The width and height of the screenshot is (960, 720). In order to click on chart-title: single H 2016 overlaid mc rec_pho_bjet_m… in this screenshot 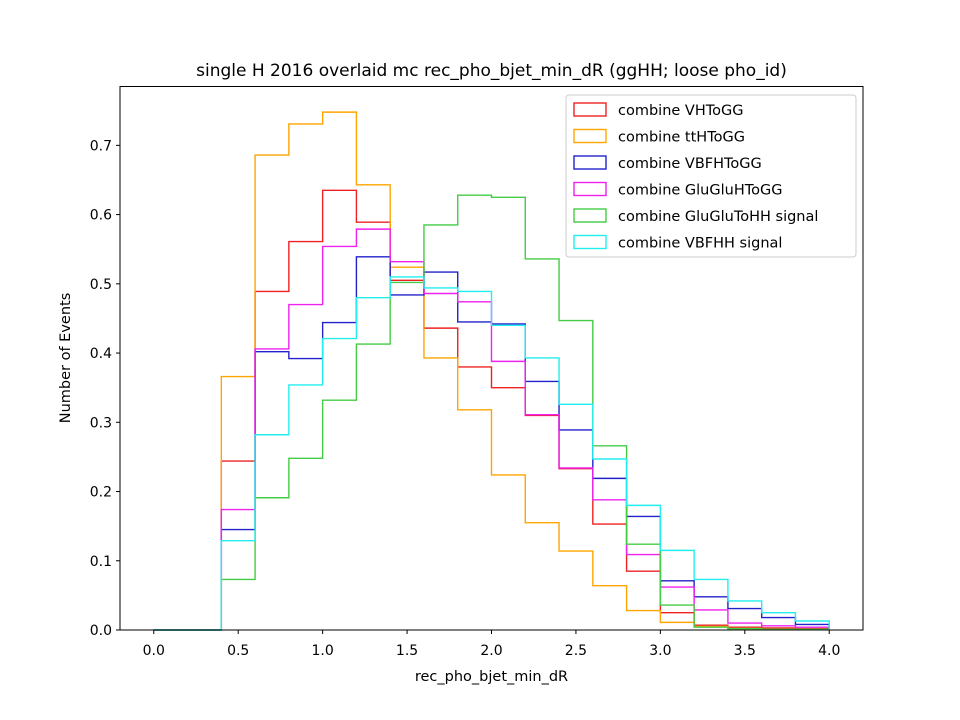, I will do `click(491, 71)`.